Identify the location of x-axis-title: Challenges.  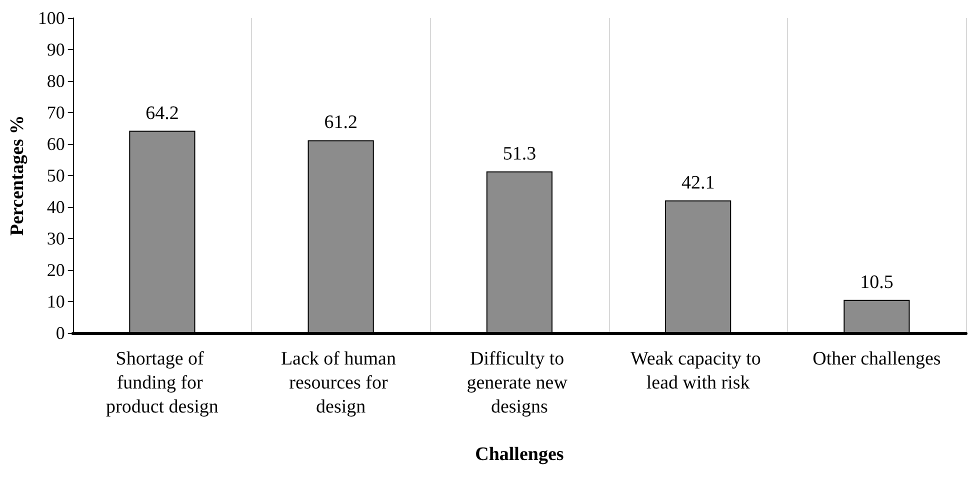
(519, 454).